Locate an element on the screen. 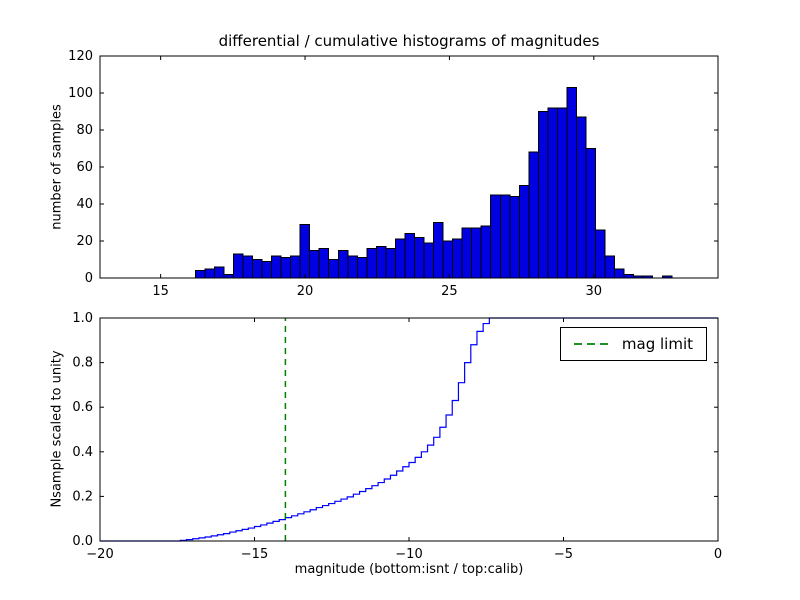 This screenshot has height=600, width=800. x-tick-label: 30 is located at coordinates (594, 291).